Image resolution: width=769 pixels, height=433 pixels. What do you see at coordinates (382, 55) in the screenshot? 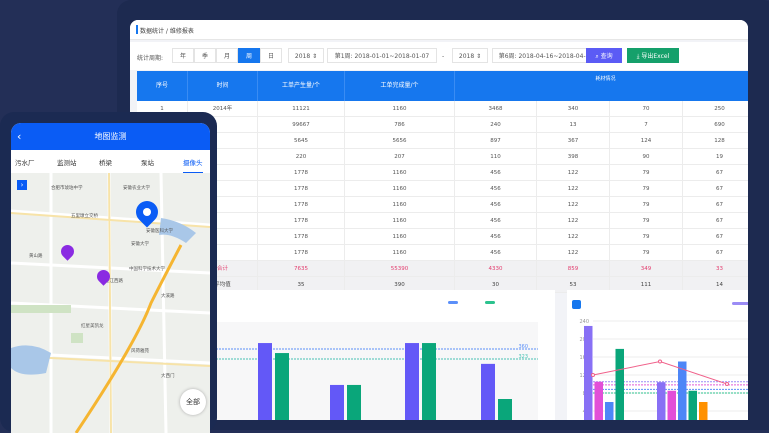
I see `start-week-select: 第1周: 2018-01-01~2018-01-07` at bounding box center [382, 55].